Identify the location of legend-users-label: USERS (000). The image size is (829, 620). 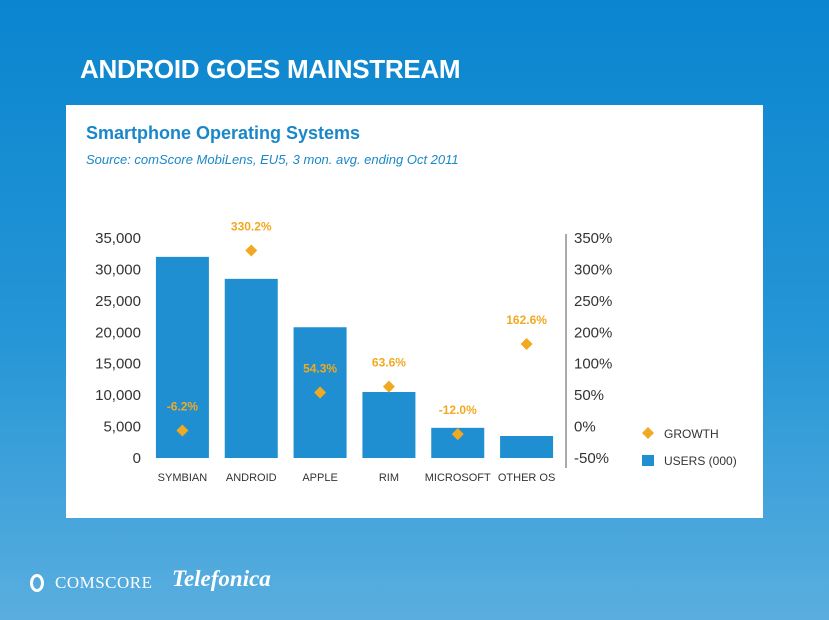
(700, 461).